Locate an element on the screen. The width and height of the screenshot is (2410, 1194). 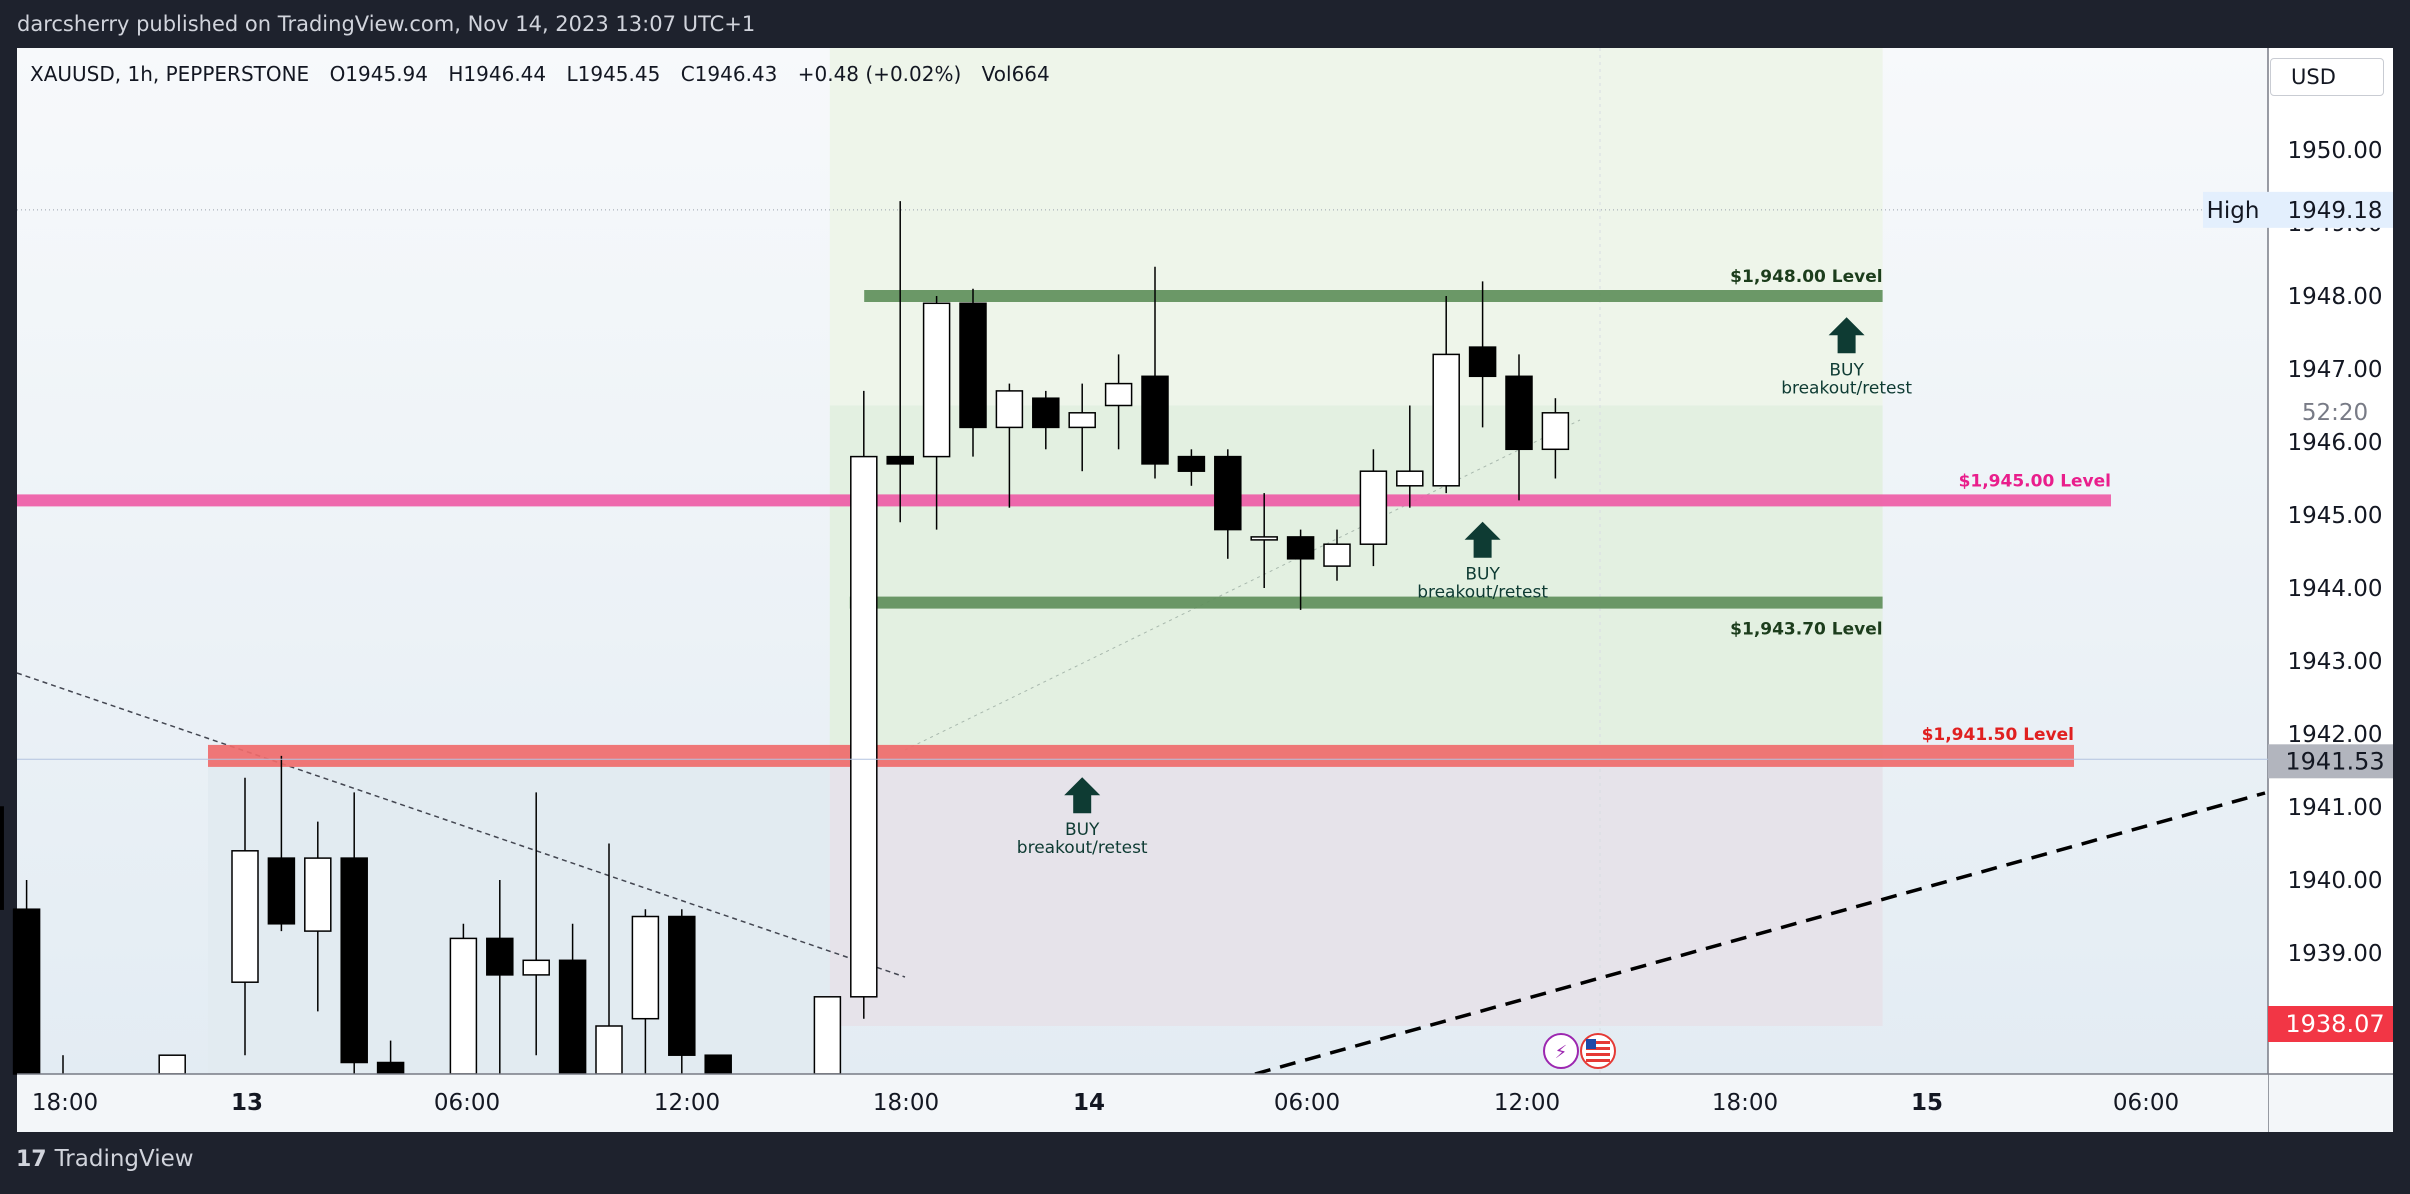
tradingview-brand: TradingView is located at coordinates (124, 1159).